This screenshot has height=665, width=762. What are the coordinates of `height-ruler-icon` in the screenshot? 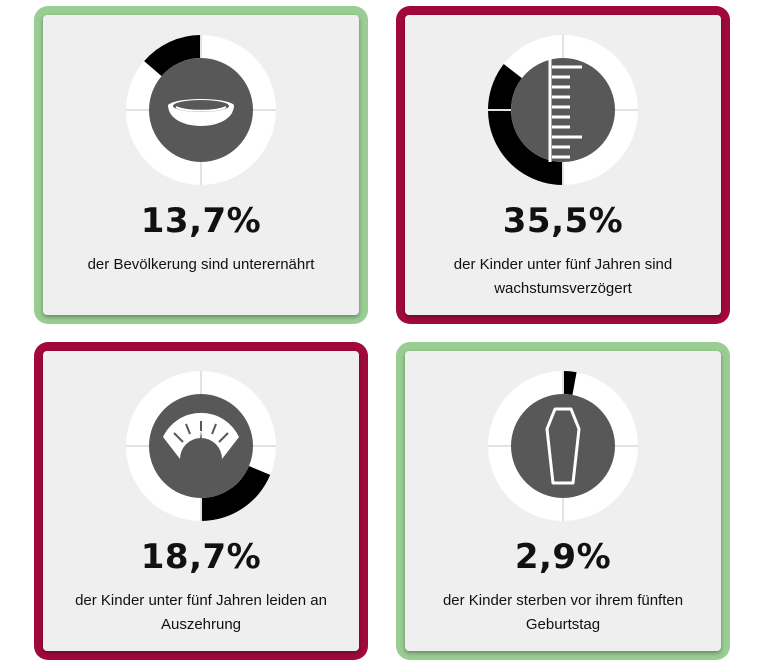 It's located at (565, 110).